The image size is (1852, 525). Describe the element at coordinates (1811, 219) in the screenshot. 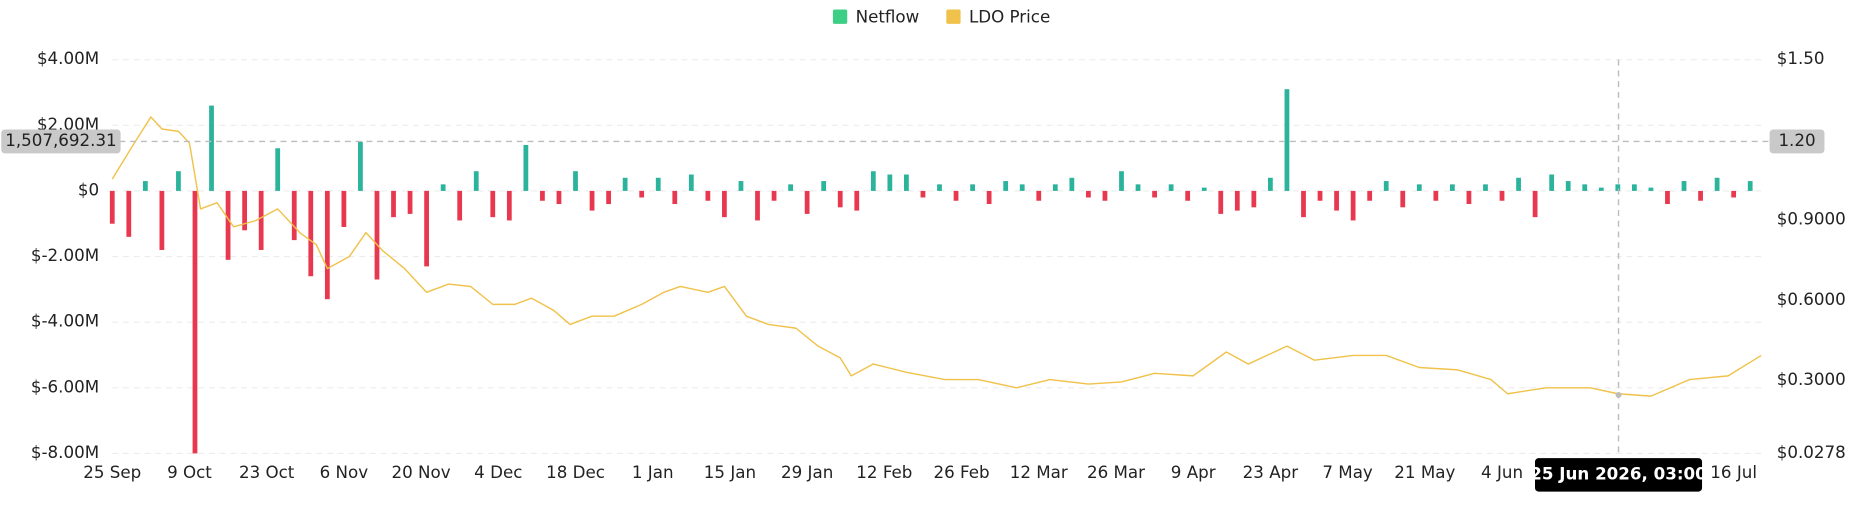

I see `y2-tick-label: $0.9000` at that location.